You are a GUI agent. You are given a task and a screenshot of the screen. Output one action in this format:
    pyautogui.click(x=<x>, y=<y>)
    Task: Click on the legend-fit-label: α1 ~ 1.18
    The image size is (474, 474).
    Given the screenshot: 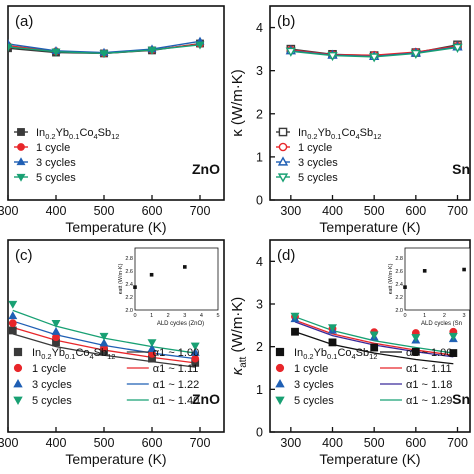 What is the action you would take?
    pyautogui.click(x=429, y=385)
    